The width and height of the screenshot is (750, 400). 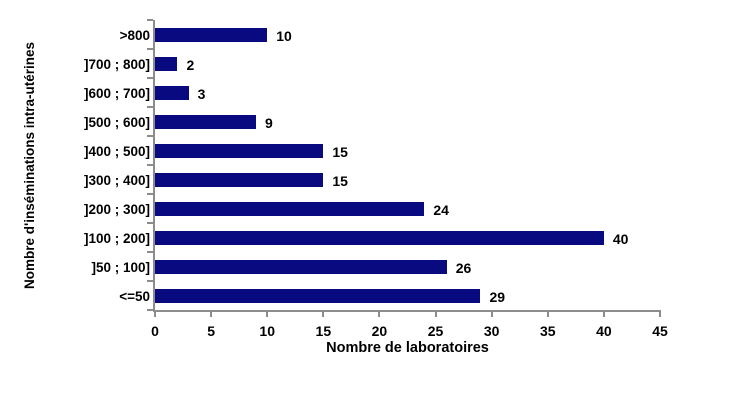 I want to click on value-label: 40, so click(x=620, y=238).